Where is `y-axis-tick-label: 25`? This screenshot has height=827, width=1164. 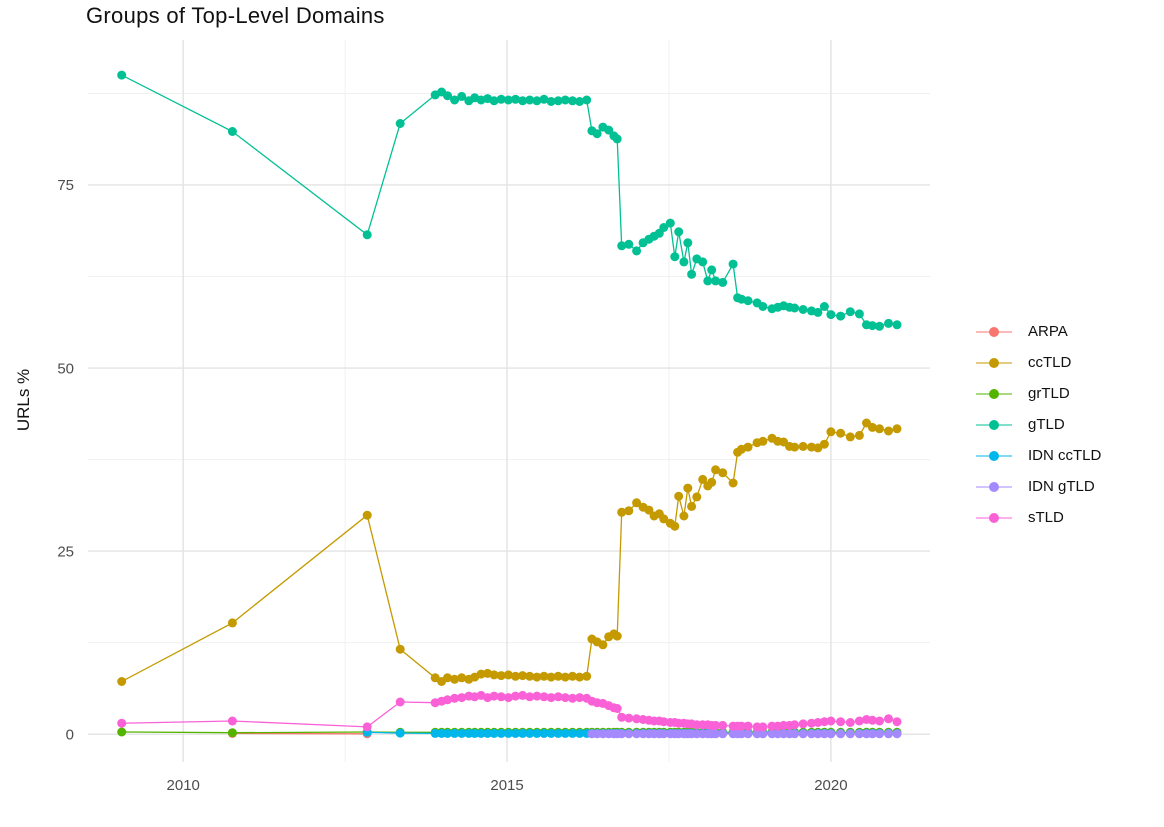 y-axis-tick-label: 25 is located at coordinates (65, 551).